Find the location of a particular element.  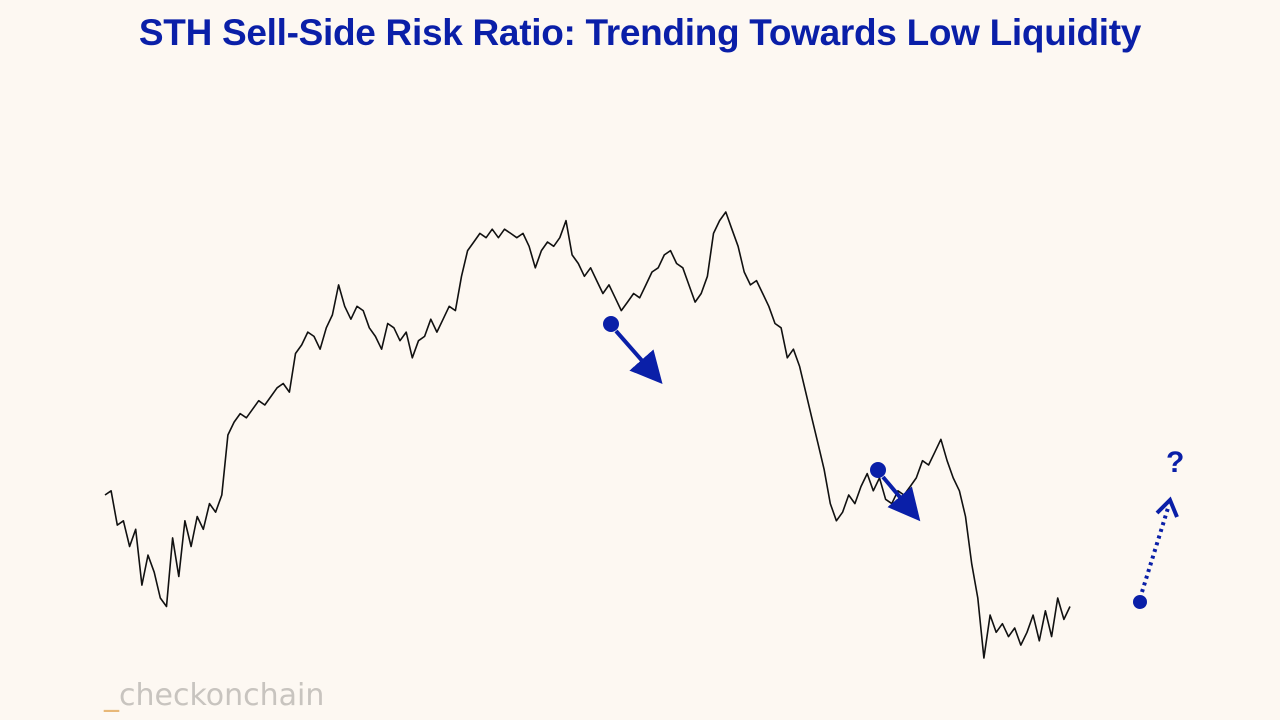

annotation-arrowhead is located at coordinates (1167, 507).